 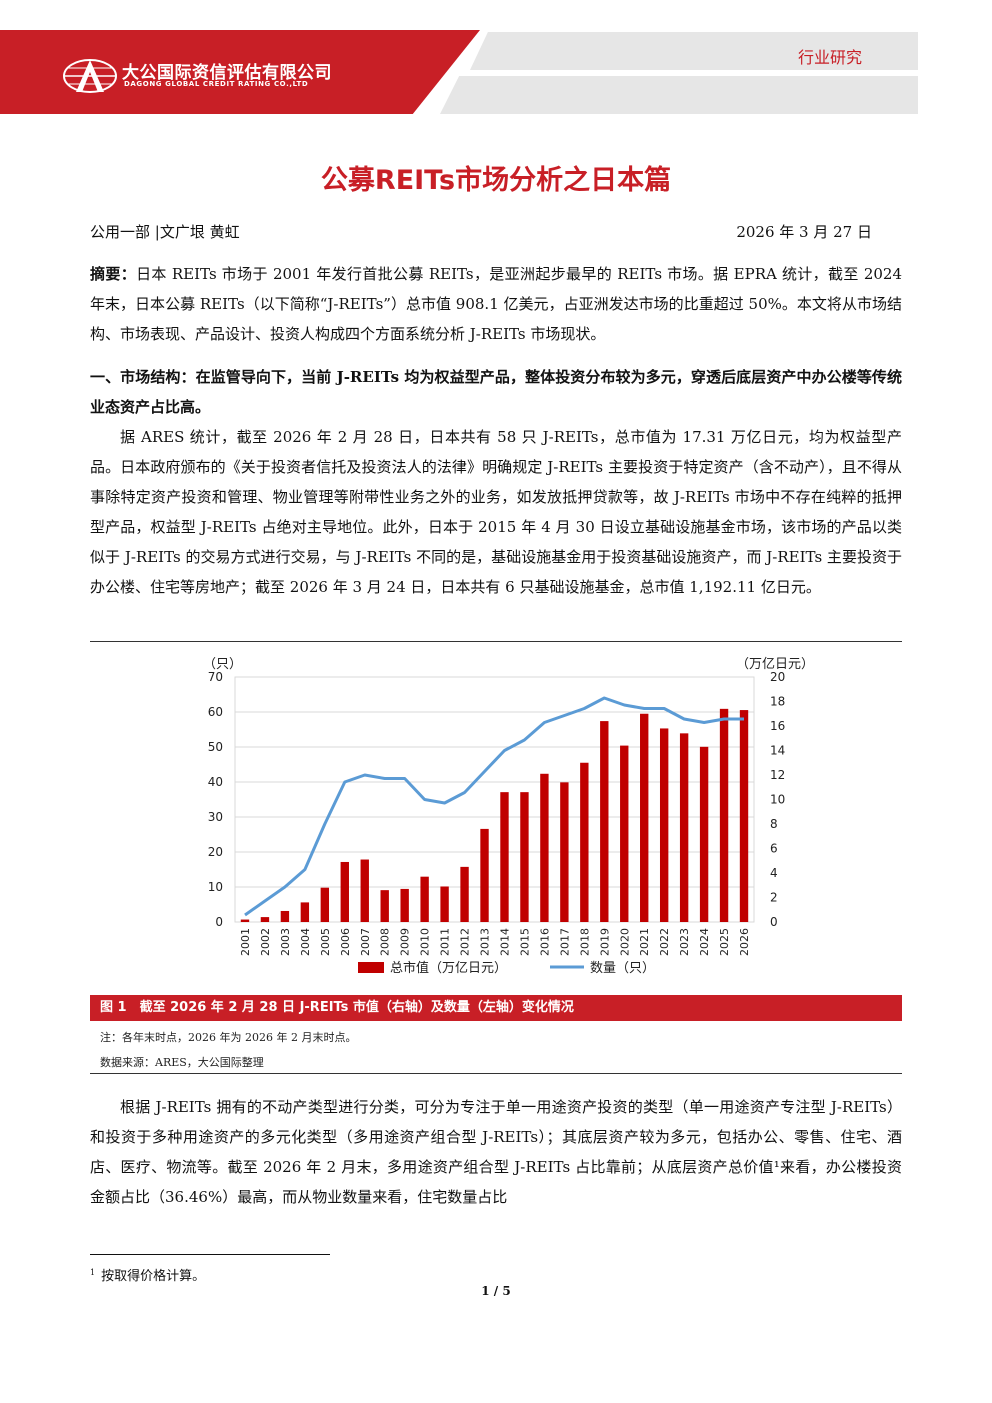 What do you see at coordinates (774, 922) in the screenshot?
I see `right-tick-label: 0` at bounding box center [774, 922].